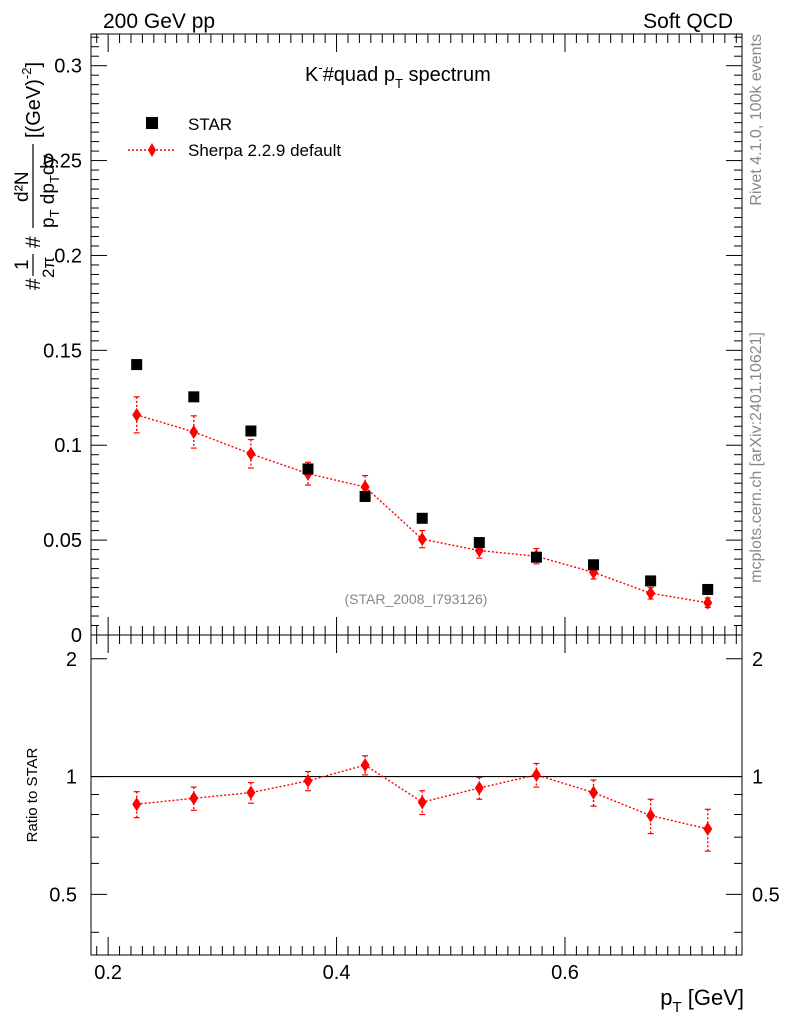 This screenshot has width=786, height=1024. I want to click on x-tick-label: 0.4, so click(337, 973).